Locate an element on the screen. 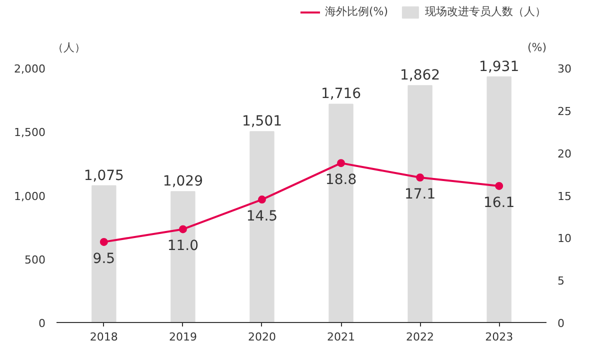  data-label: 1,931 is located at coordinates (499, 66).